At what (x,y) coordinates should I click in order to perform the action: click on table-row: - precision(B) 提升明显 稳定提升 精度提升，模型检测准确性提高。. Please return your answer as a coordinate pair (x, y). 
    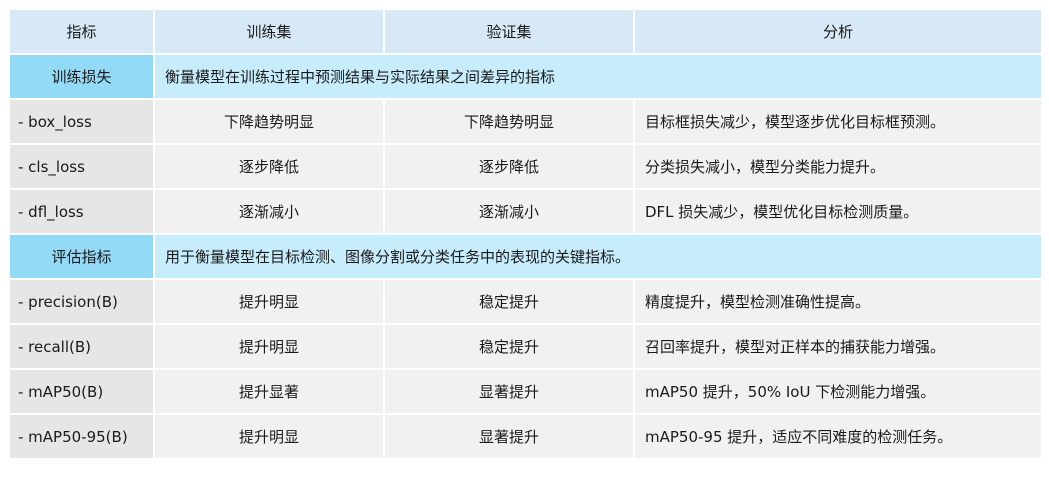
    Looking at the image, I should click on (525, 301).